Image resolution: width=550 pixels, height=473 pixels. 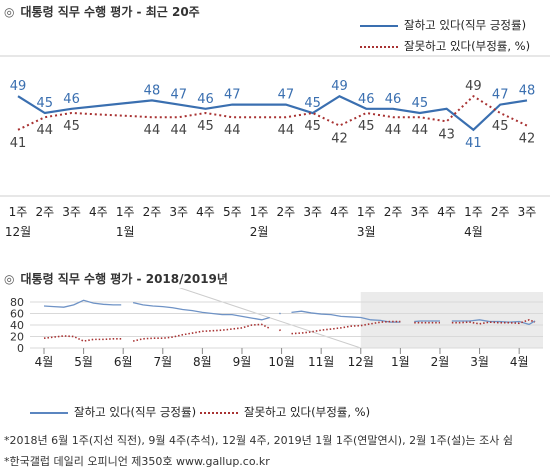 I want to click on disapprove-value-label: 43, so click(x=446, y=134).